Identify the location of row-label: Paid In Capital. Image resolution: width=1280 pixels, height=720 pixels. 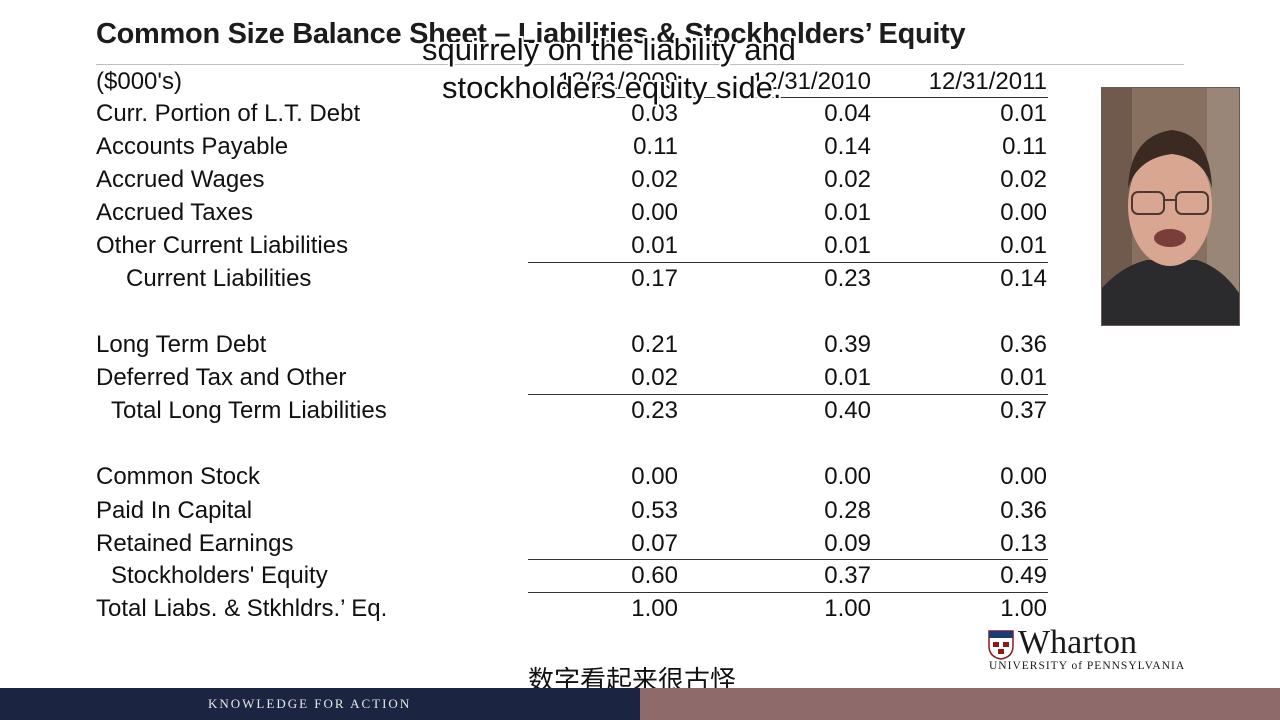
(174, 510).